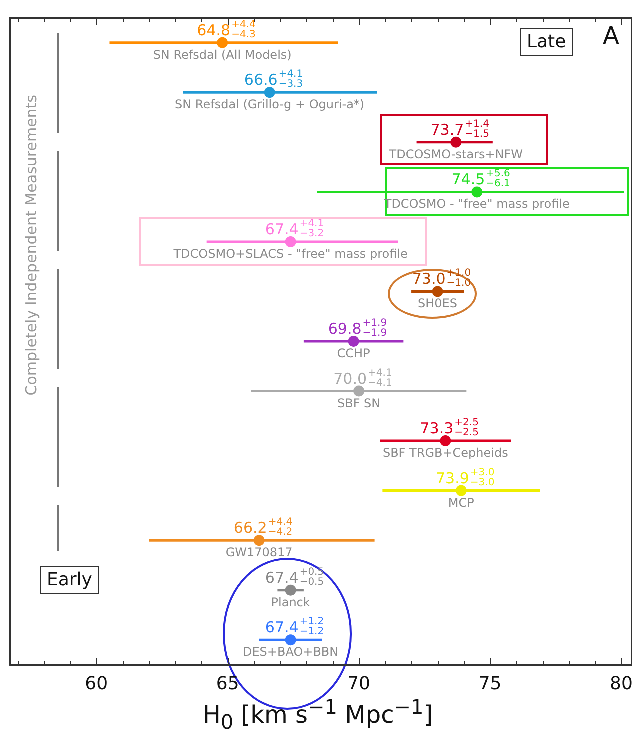 The width and height of the screenshot is (636, 739). Describe the element at coordinates (290, 602) in the screenshot. I see `y-tick-label: Planck` at that location.